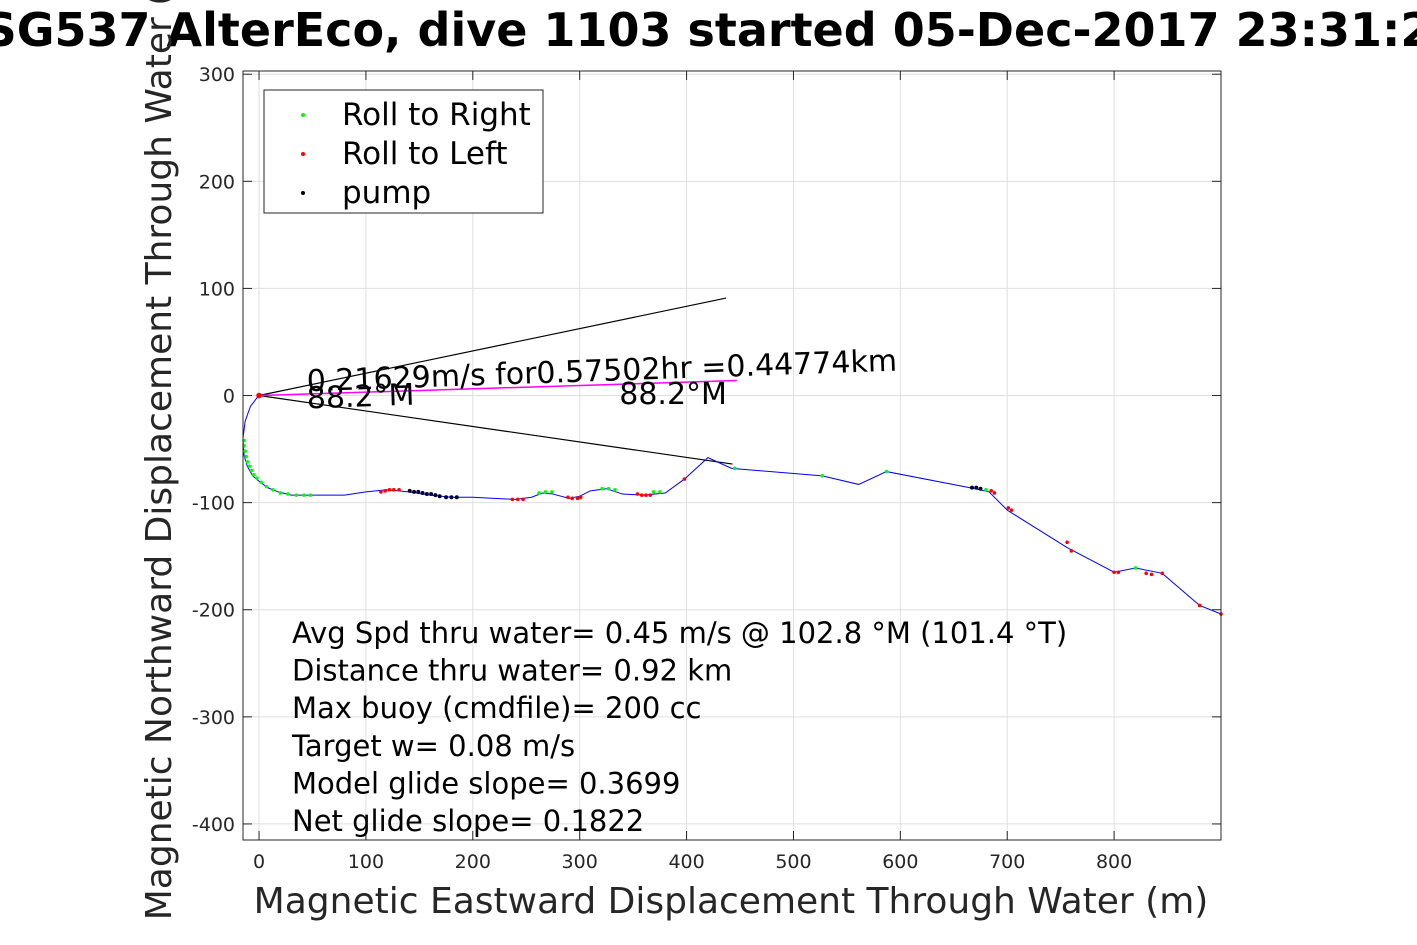 The height and width of the screenshot is (945, 1417). I want to click on stat-line: Target w= 0.08 m/s, so click(433, 746).